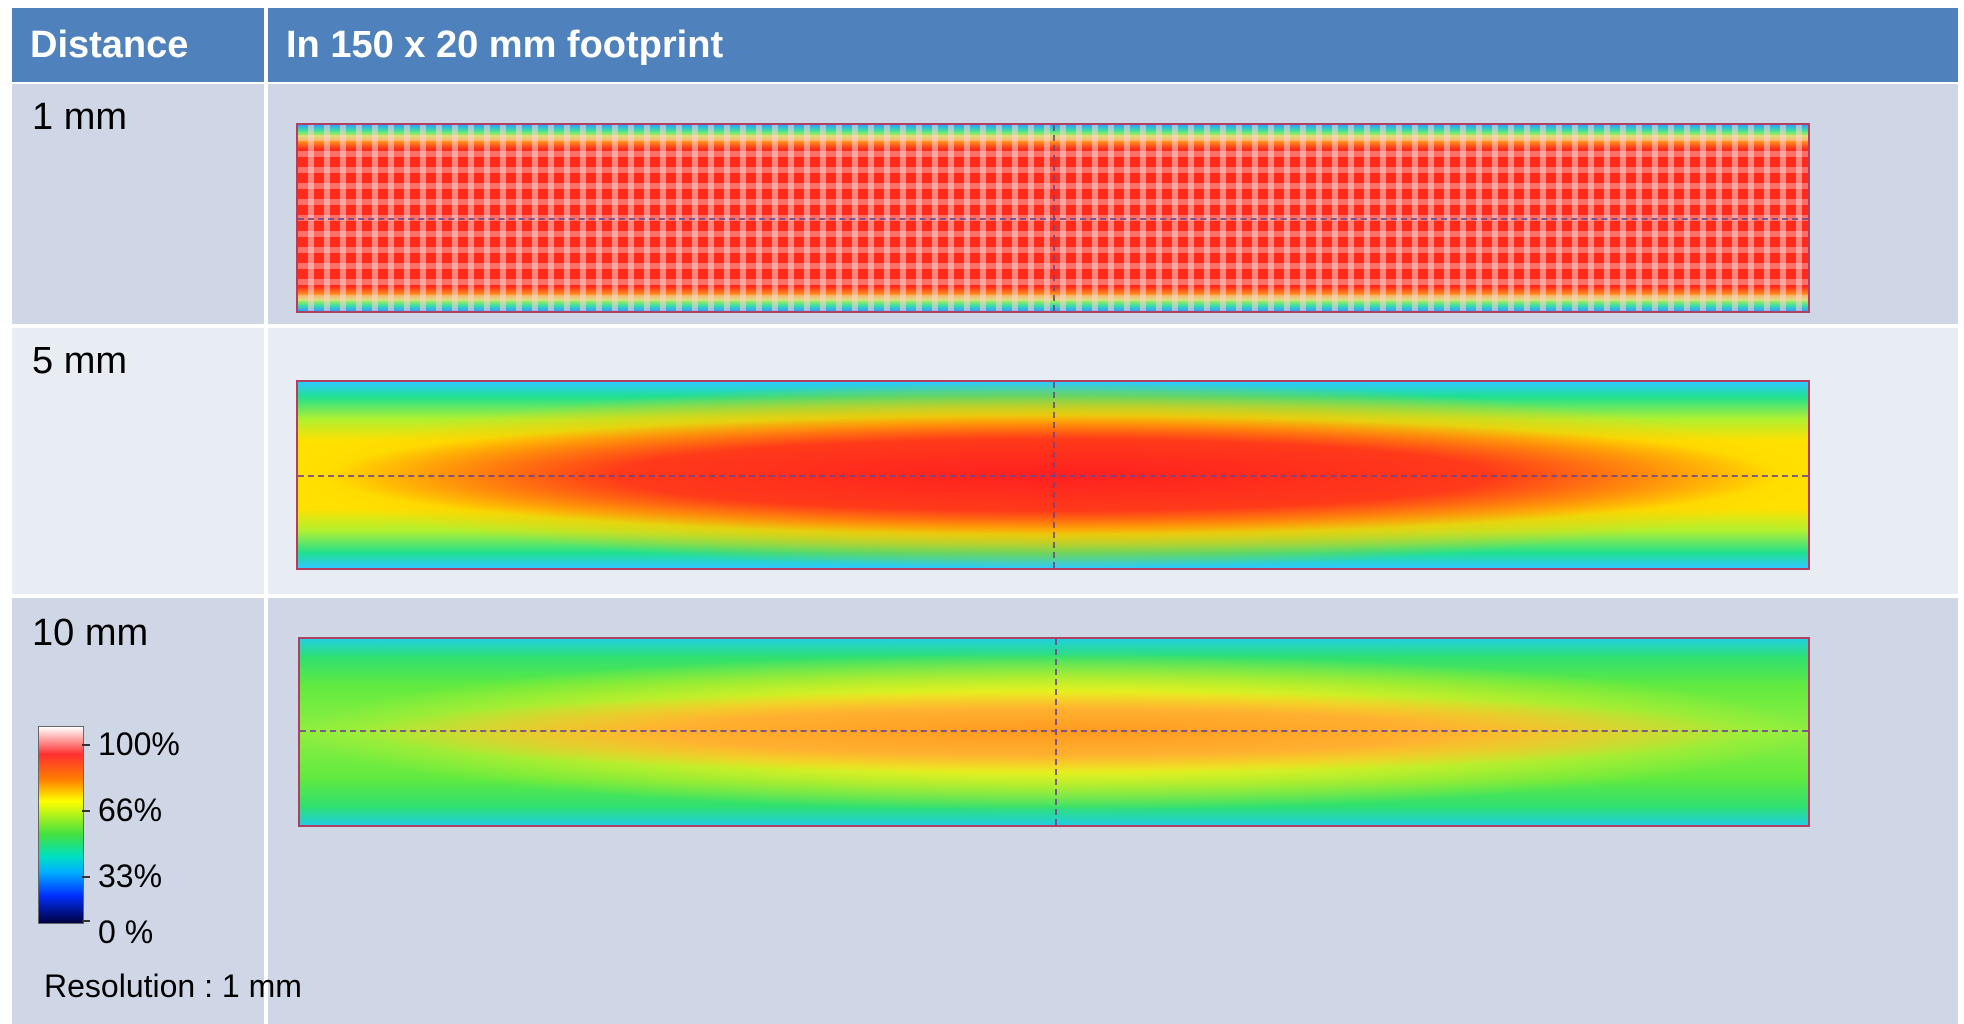  I want to click on heatmap-1mm, so click(1053, 218).